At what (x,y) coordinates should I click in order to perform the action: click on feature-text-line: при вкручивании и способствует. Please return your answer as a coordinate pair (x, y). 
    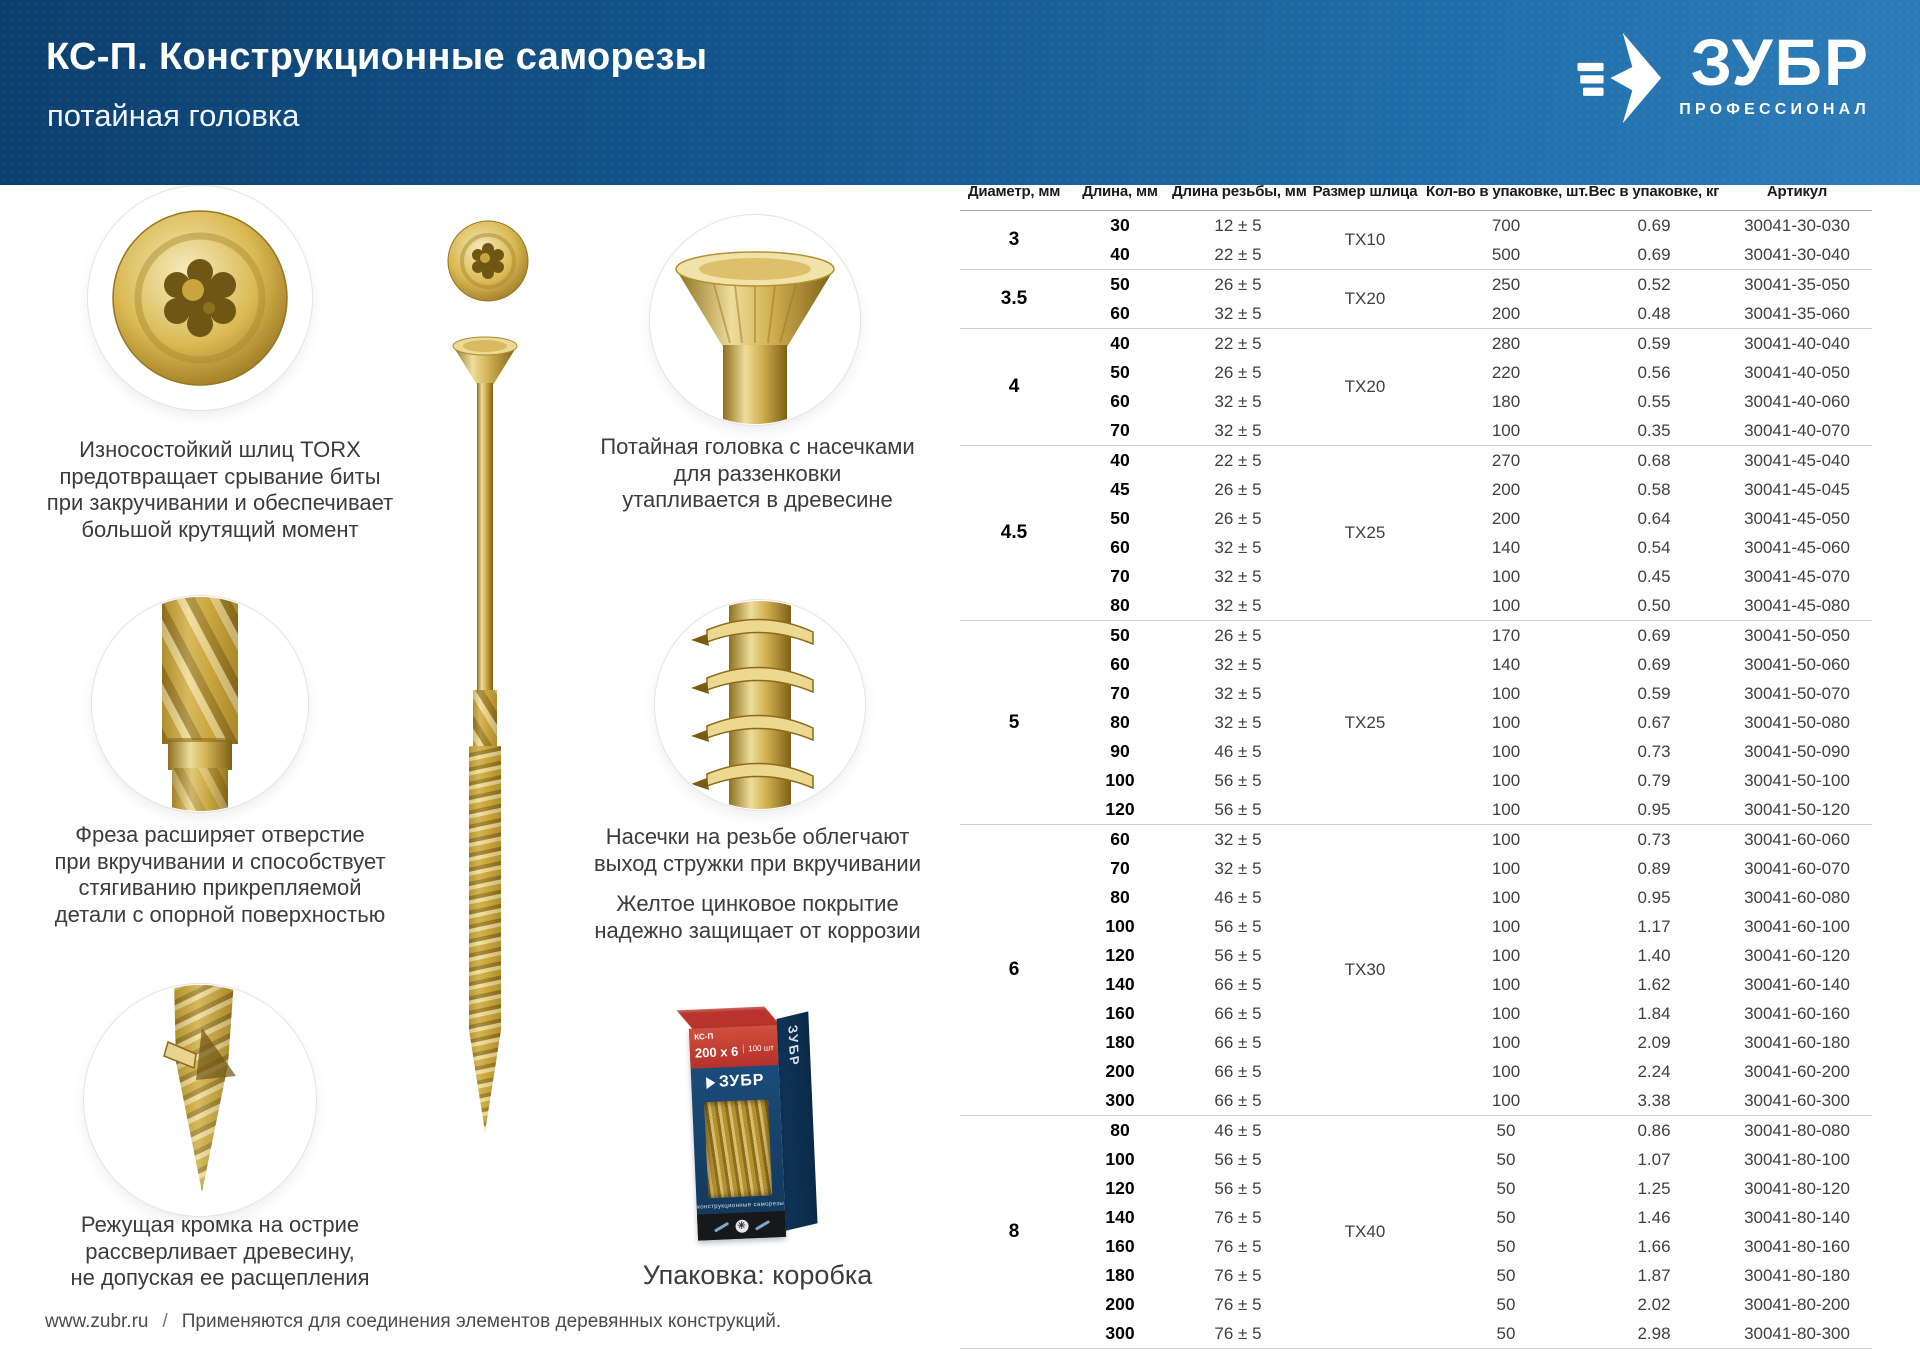
    Looking at the image, I should click on (220, 861).